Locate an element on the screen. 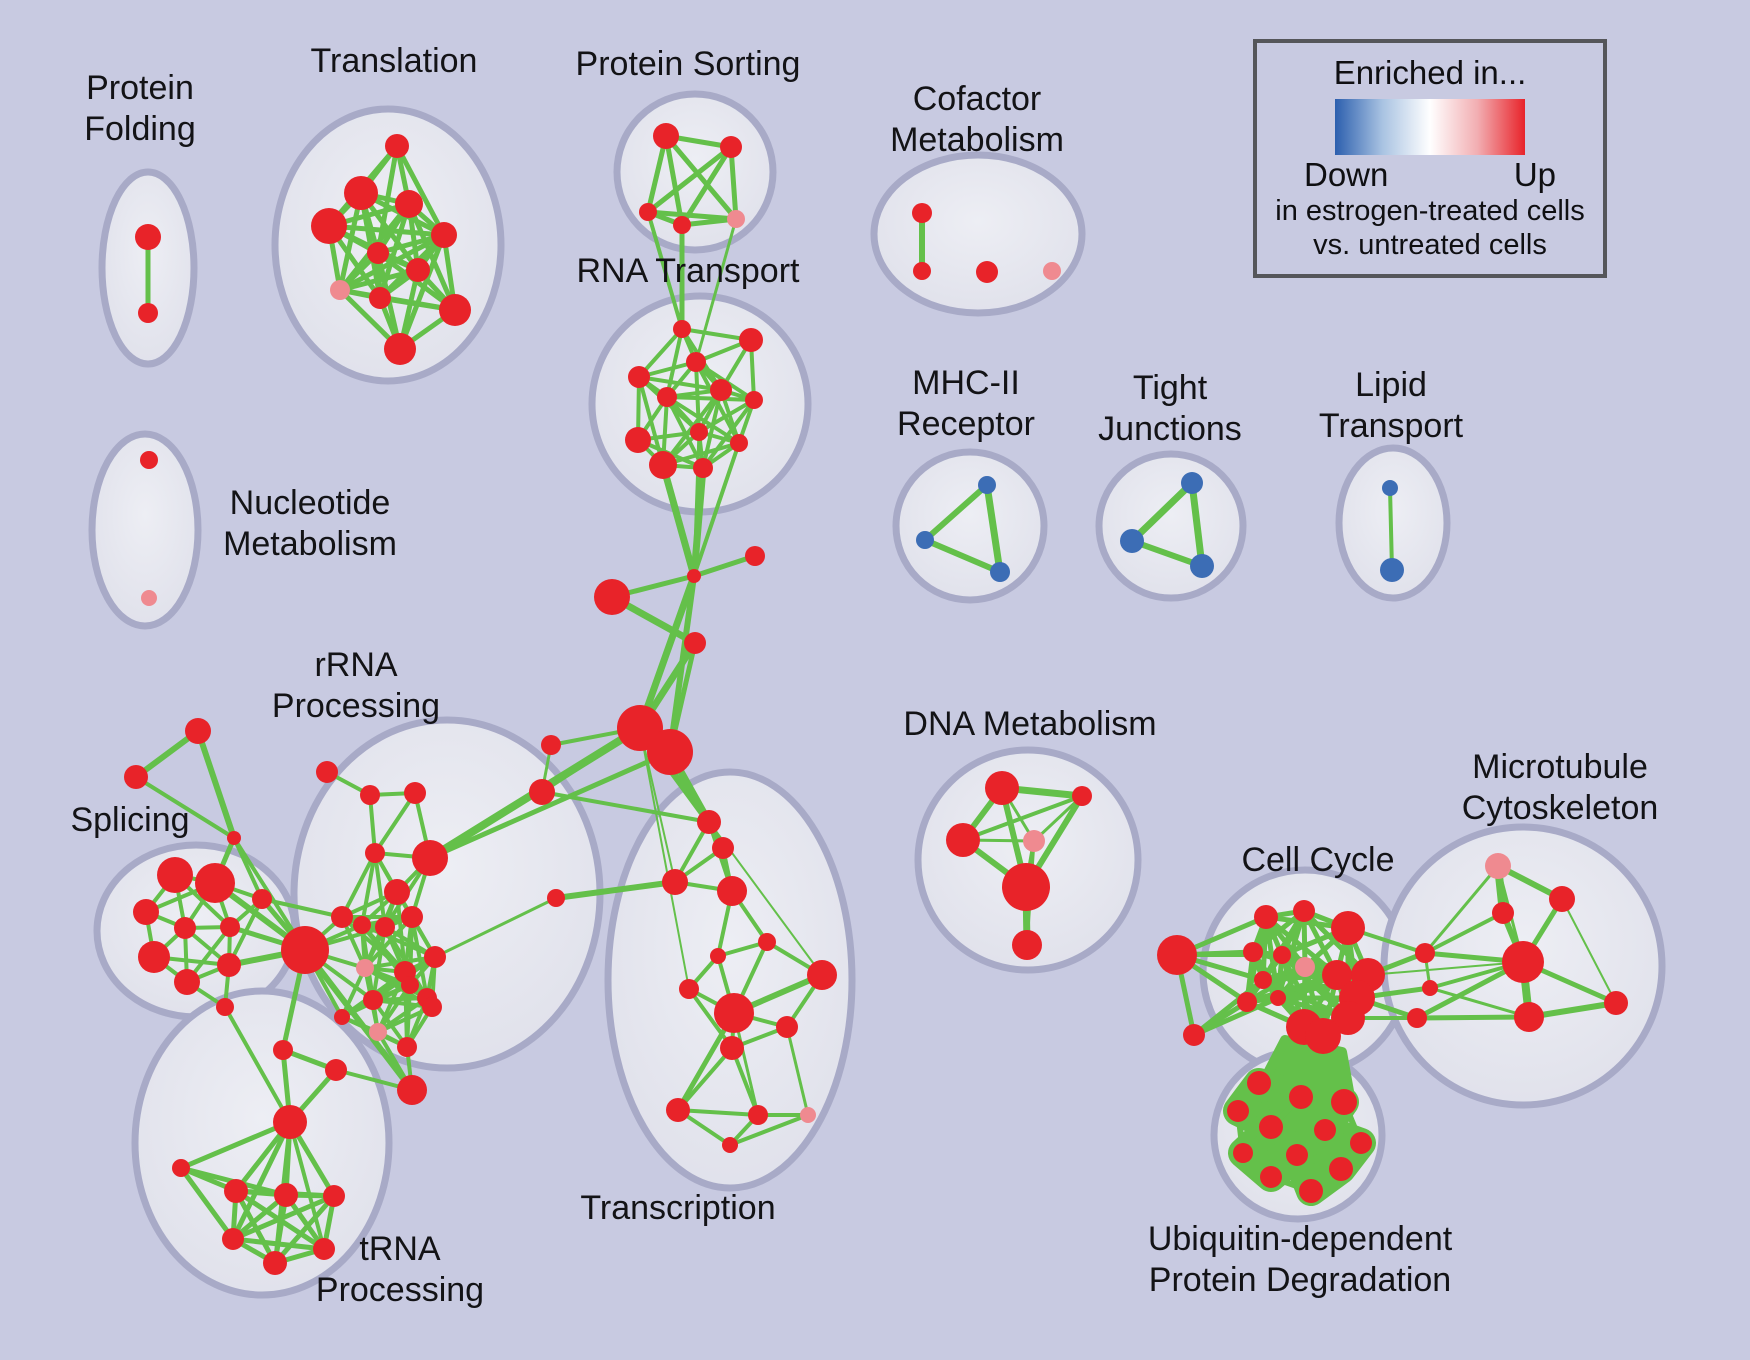  cluster-label-protein-folding: Protein Folding is located at coordinates (140, 108).